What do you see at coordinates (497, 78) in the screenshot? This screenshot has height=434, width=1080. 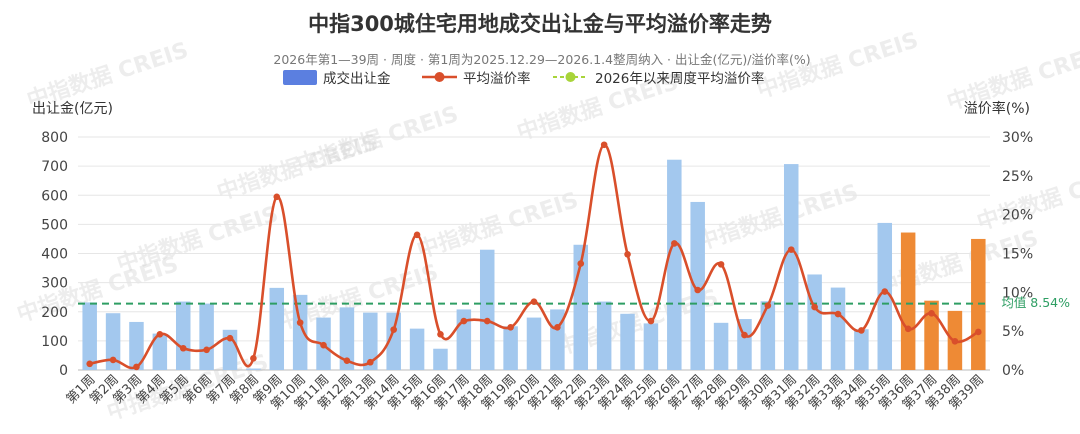 I see `legend-line-label: 平均溢价率` at bounding box center [497, 78].